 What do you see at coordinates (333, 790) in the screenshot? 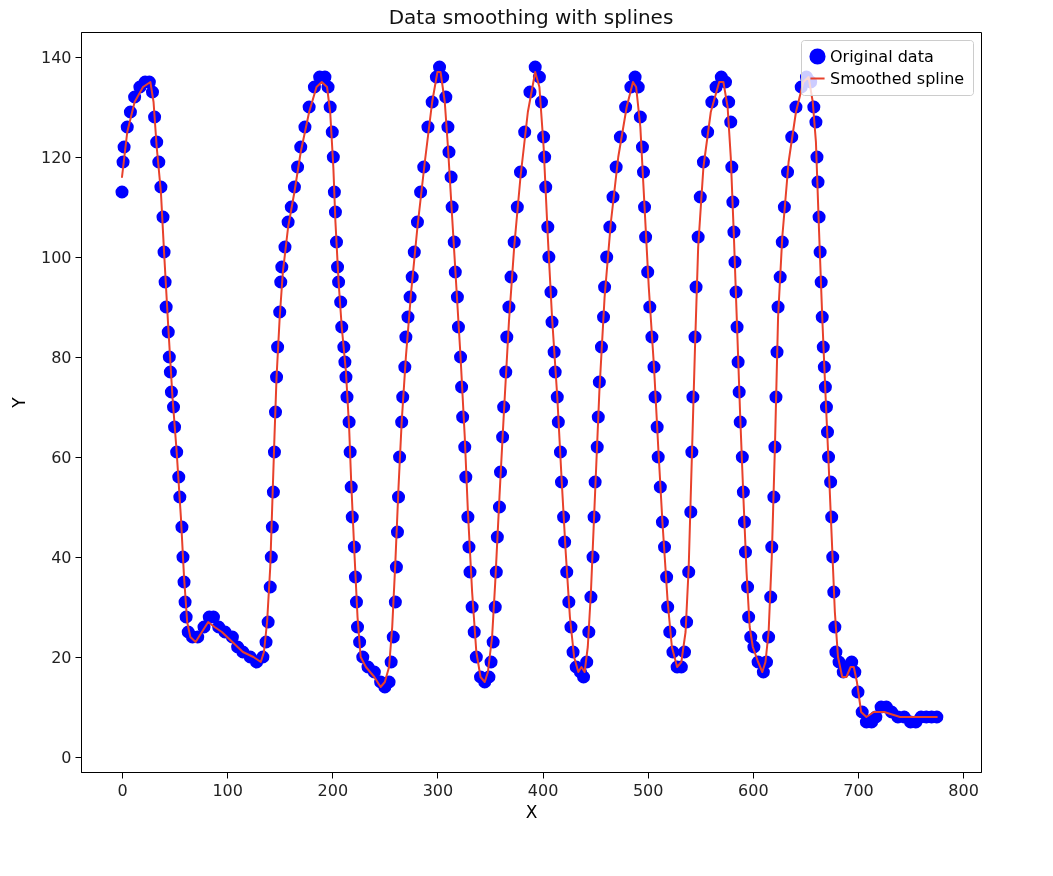
I see `x-tick-label: 200` at bounding box center [333, 790].